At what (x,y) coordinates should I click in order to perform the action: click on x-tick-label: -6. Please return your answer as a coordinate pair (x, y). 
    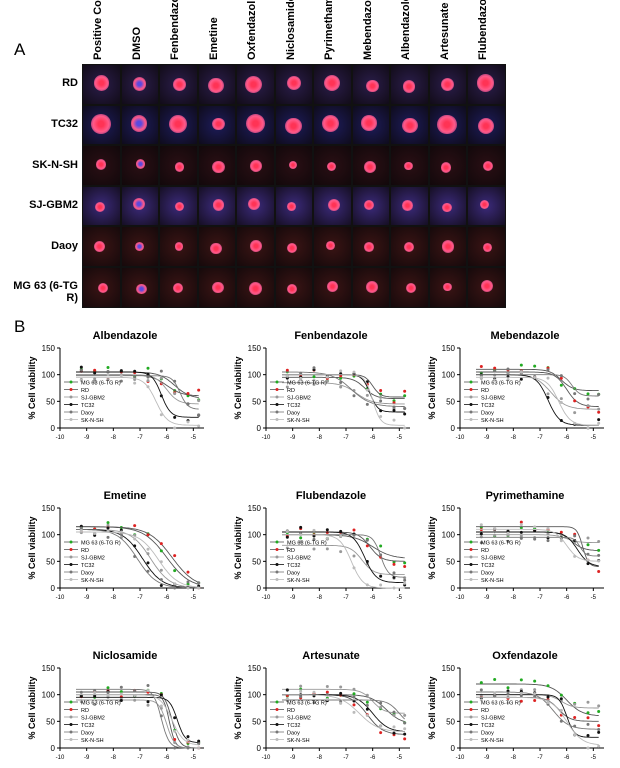
    Looking at the image, I should click on (167, 438).